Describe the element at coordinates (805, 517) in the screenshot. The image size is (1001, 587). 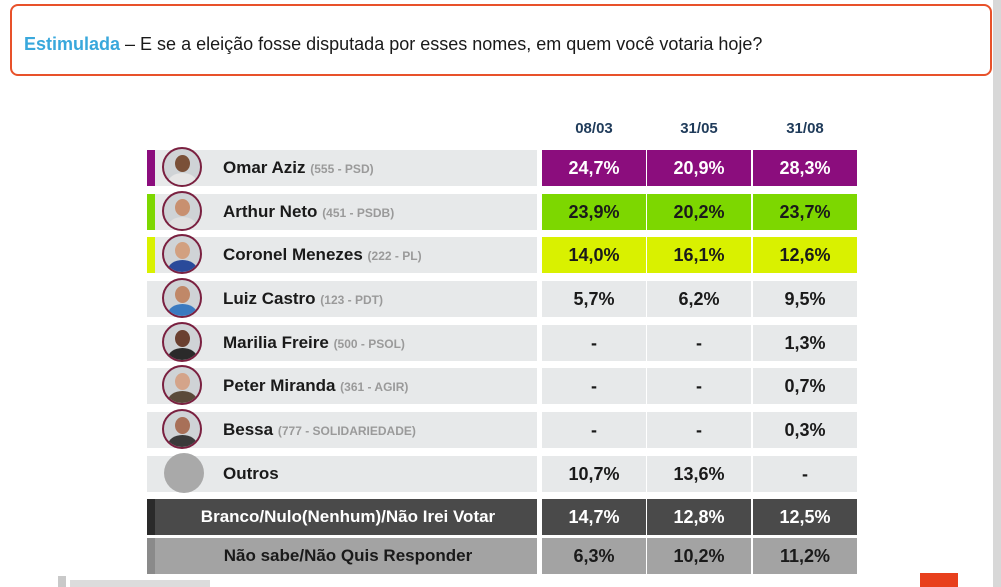
I see `value-cell: 12,5%` at that location.